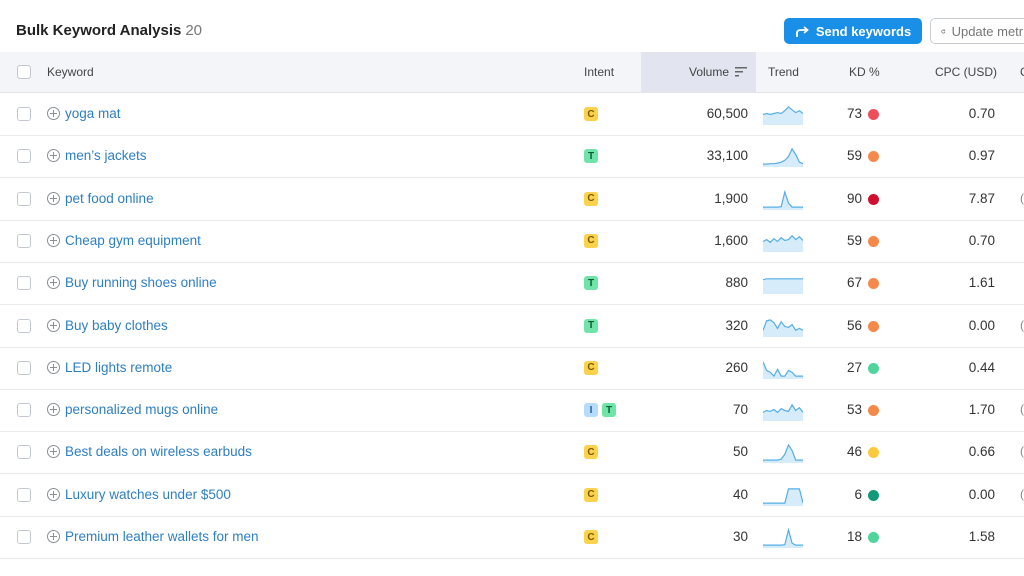 This screenshot has height=576, width=1024. I want to click on col-keyword: Keyword, so click(70, 72).